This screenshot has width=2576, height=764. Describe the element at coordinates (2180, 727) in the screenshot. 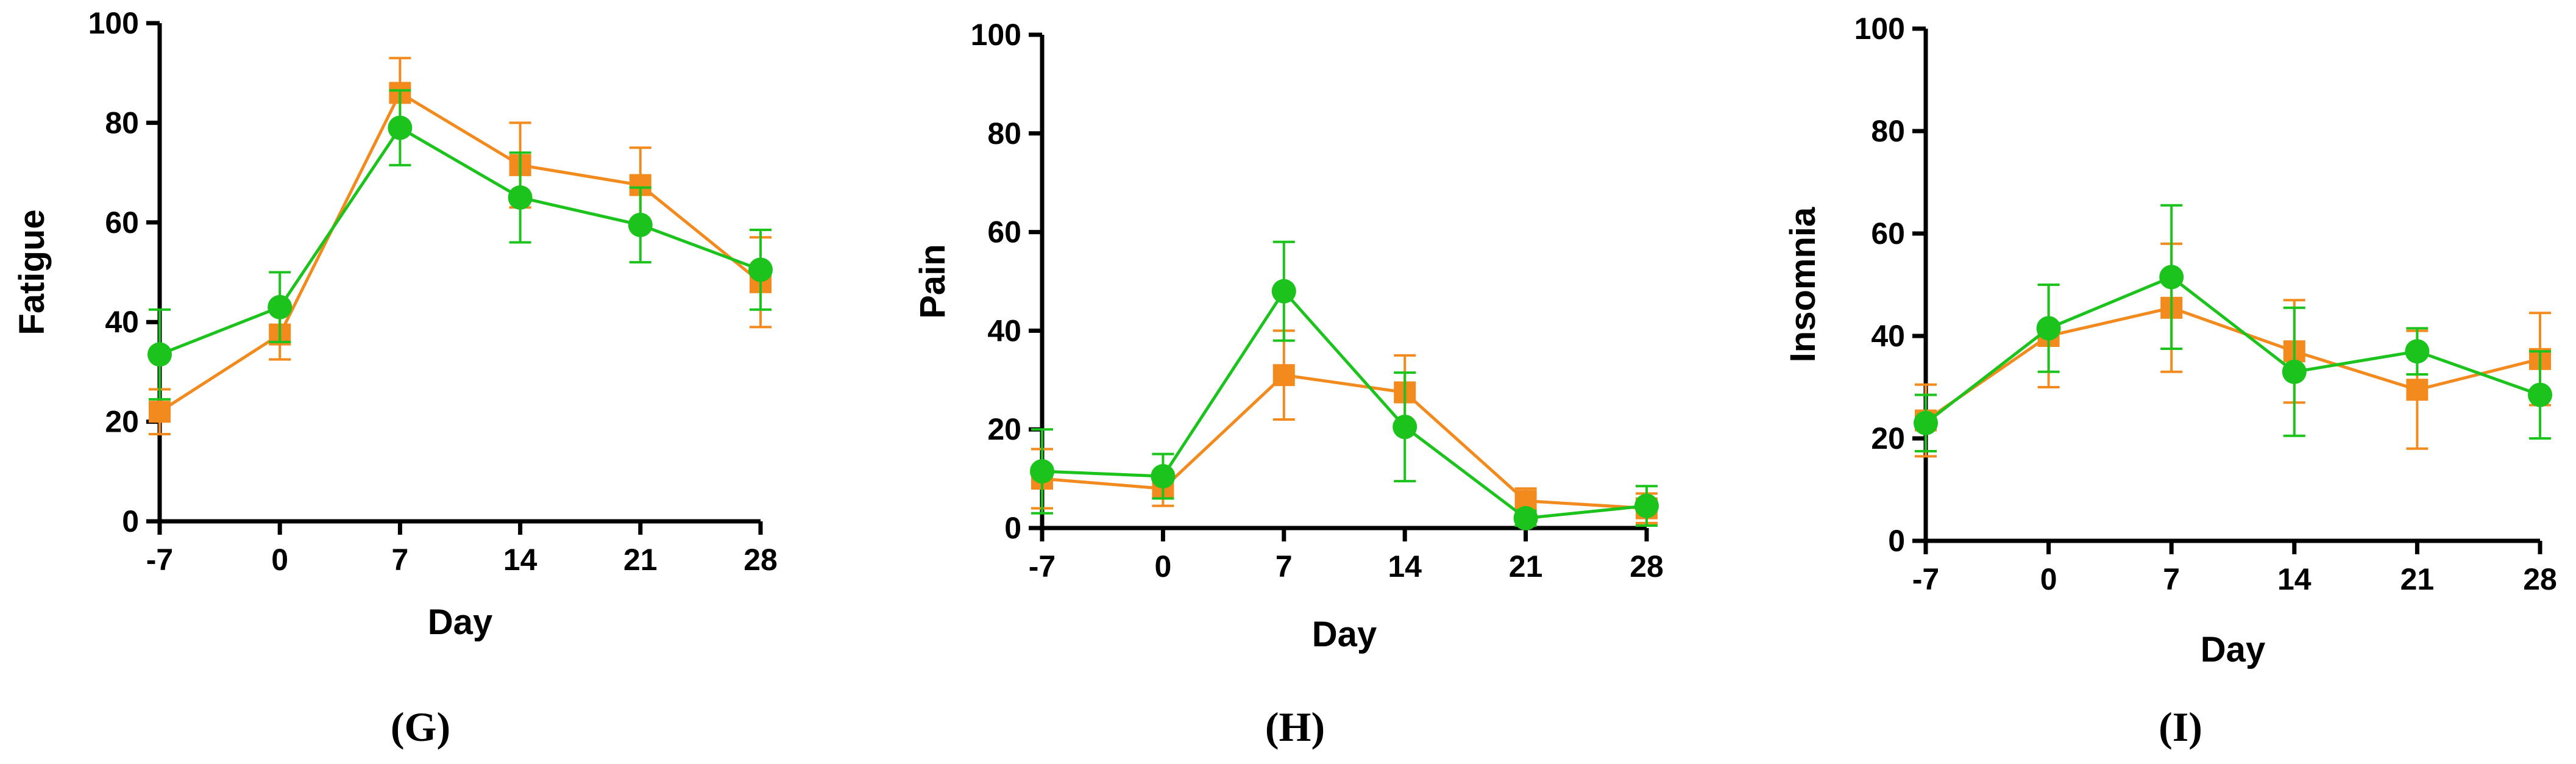

I see `panel-label: (I)` at that location.